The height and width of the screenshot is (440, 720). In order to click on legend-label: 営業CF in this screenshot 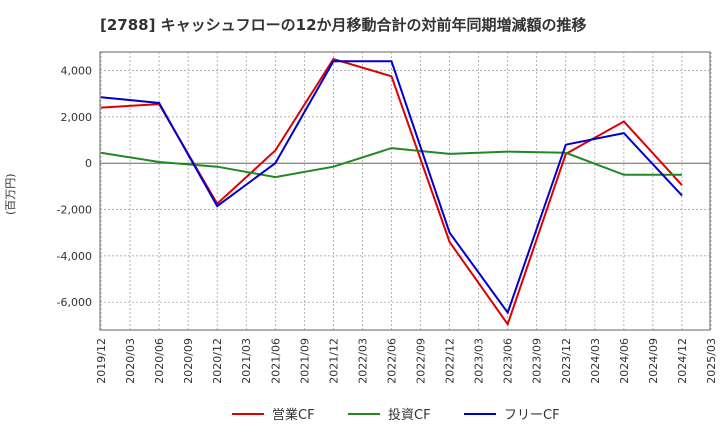, I will do `click(293, 415)`.